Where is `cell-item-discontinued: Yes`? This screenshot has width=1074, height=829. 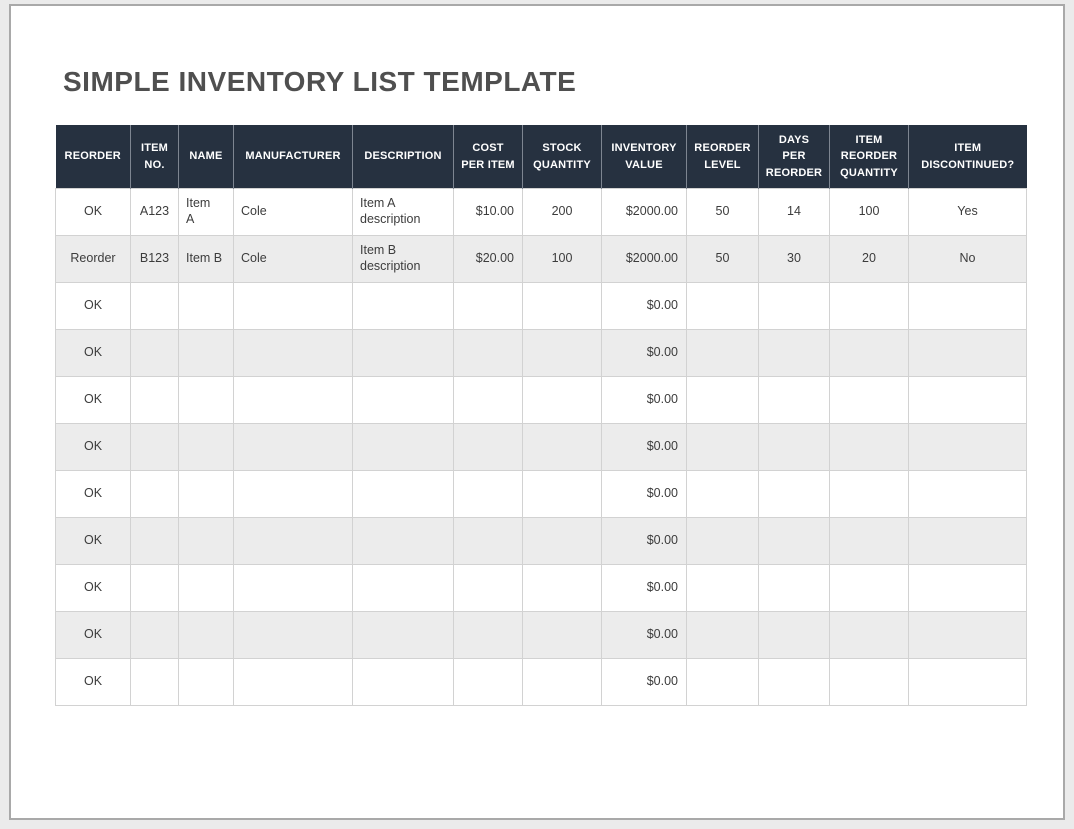
cell-item-discontinued: Yes is located at coordinates (967, 212).